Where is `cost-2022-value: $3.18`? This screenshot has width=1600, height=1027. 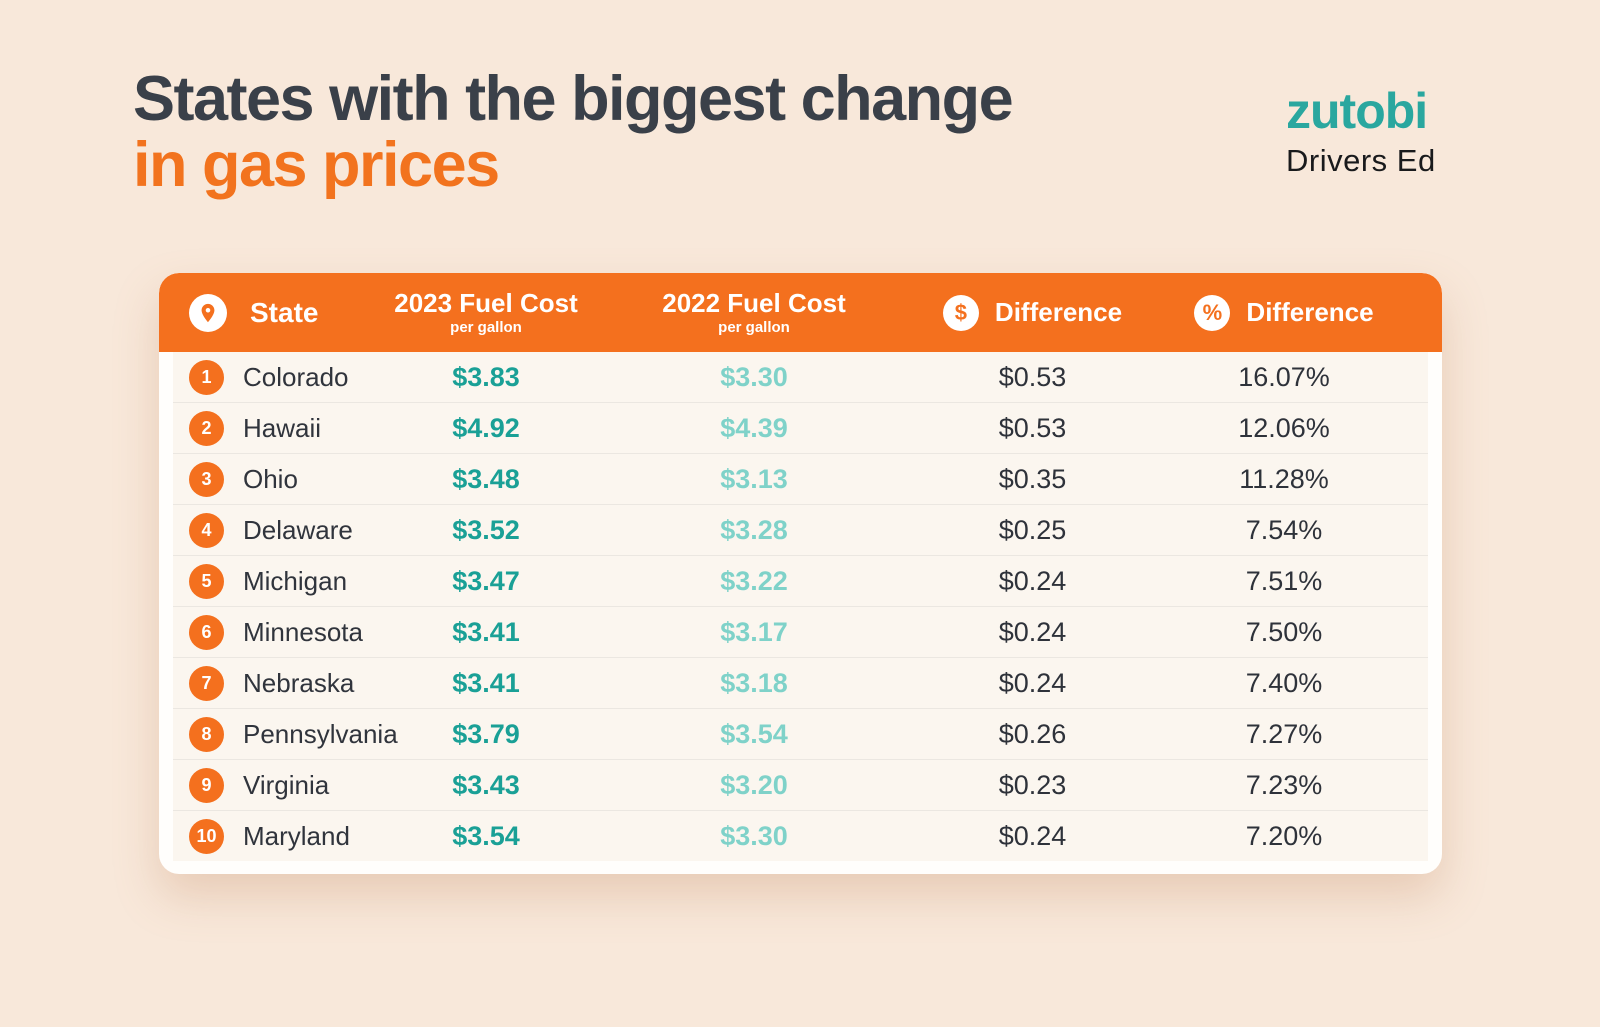
cost-2022-value: $3.18 is located at coordinates (754, 682).